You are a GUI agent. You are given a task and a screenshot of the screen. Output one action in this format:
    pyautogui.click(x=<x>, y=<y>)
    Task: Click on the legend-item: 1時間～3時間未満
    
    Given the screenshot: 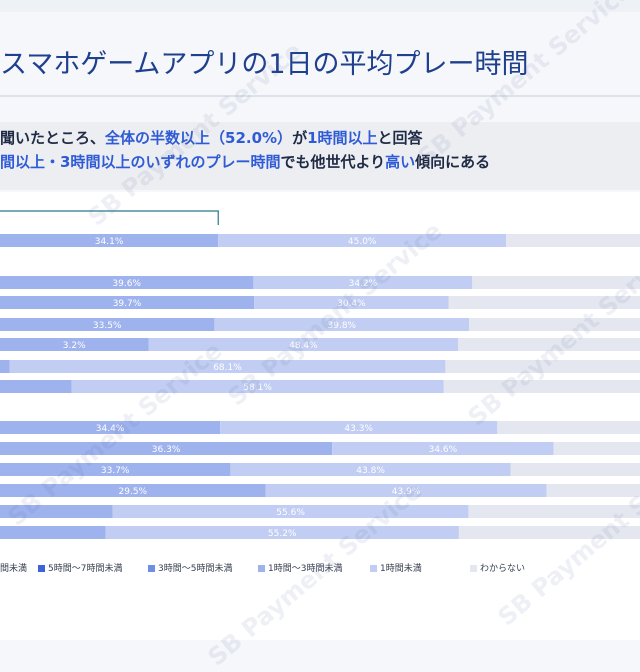 What is the action you would take?
    pyautogui.click(x=300, y=567)
    